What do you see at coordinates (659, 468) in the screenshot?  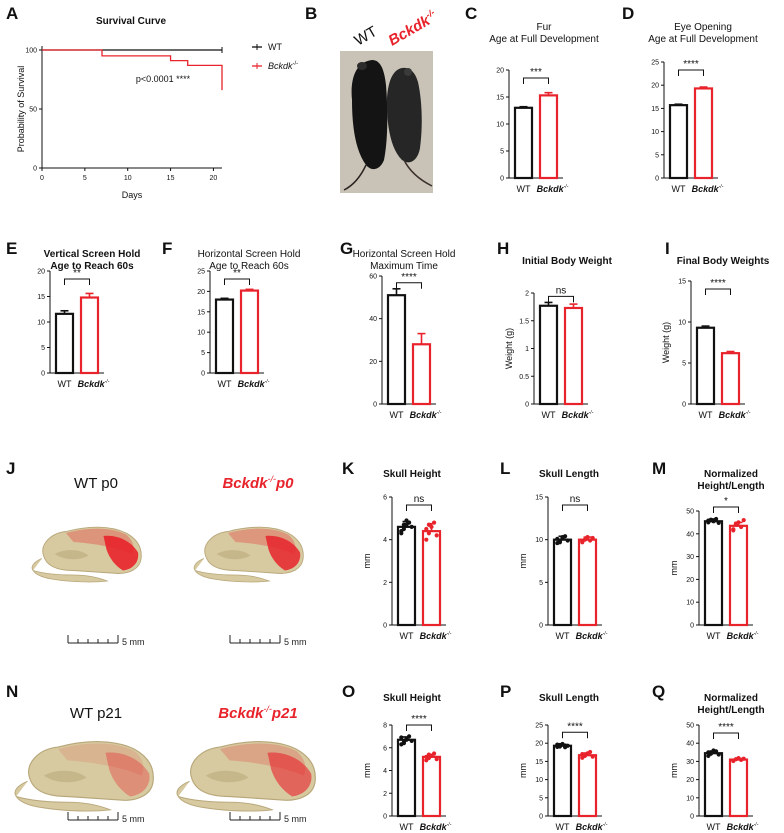 I see `panel-label-M: M` at bounding box center [659, 468].